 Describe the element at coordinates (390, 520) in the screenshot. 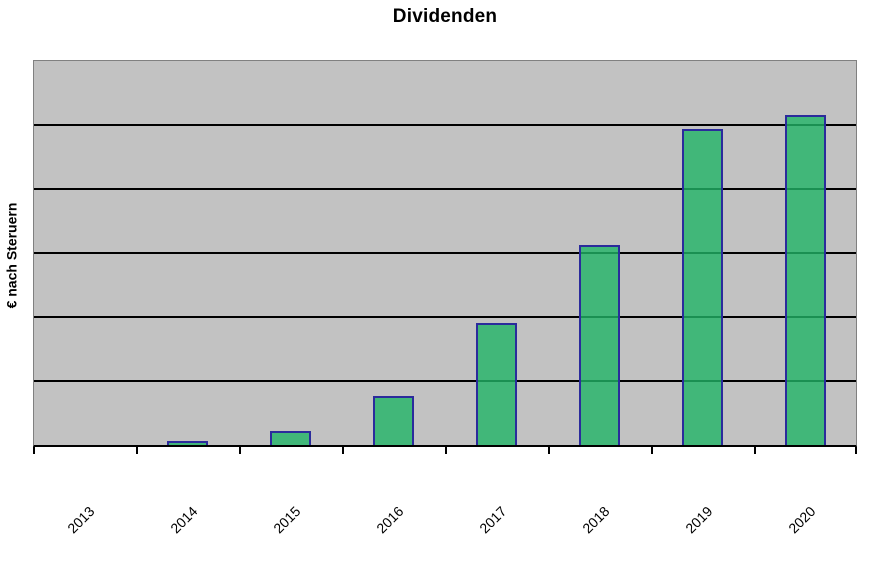

I see `x-axis-label-2016: 2016` at that location.